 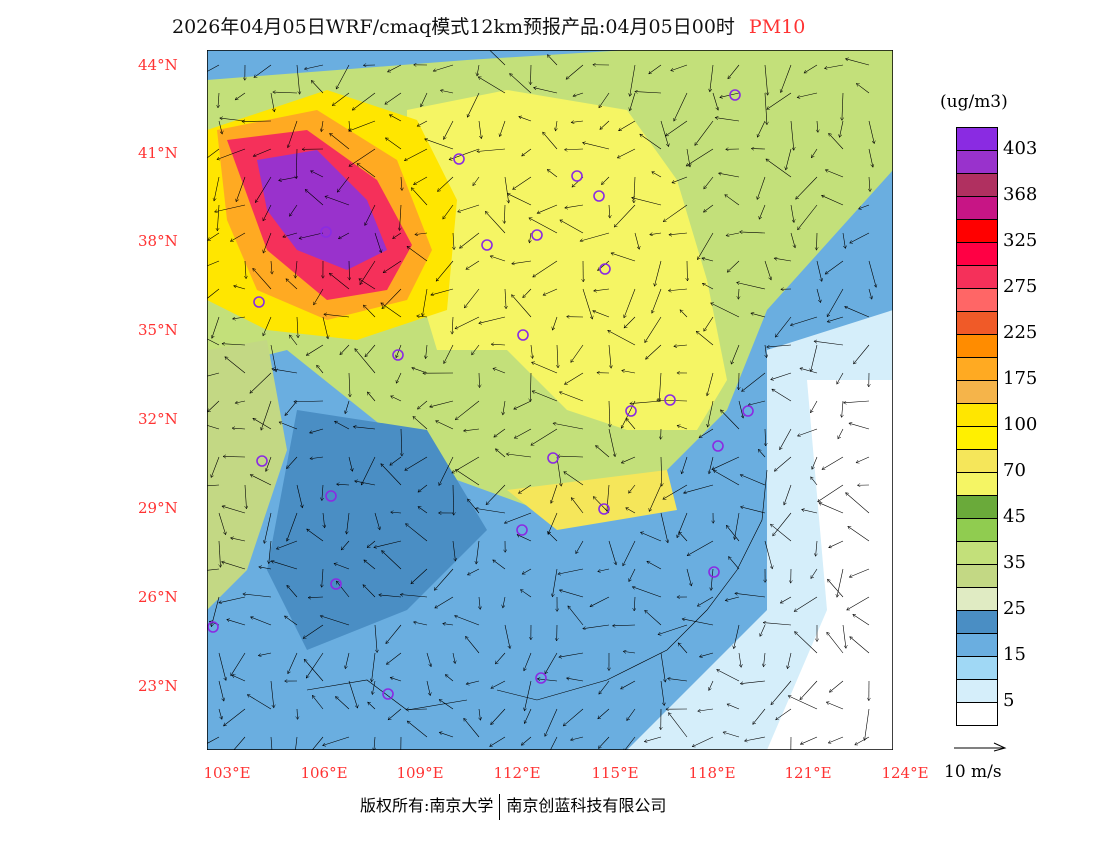 What do you see at coordinates (517, 773) in the screenshot?
I see `lon-label: 112°E` at bounding box center [517, 773].